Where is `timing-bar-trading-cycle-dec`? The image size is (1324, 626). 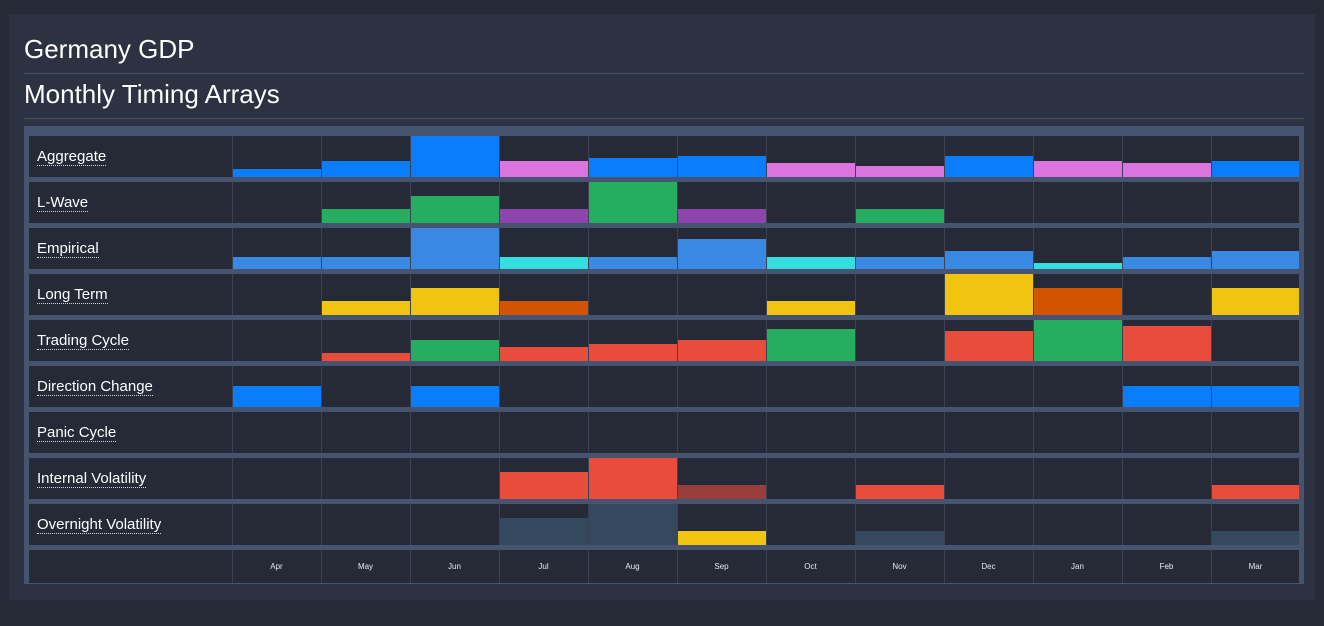 timing-bar-trading-cycle-dec is located at coordinates (989, 346).